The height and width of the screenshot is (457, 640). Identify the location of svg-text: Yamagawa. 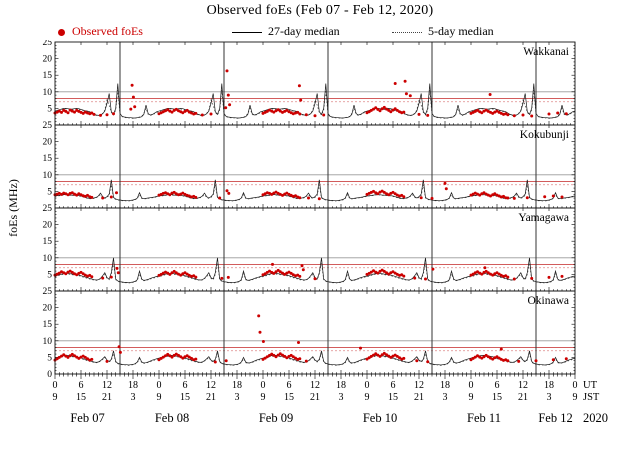
(543, 218).